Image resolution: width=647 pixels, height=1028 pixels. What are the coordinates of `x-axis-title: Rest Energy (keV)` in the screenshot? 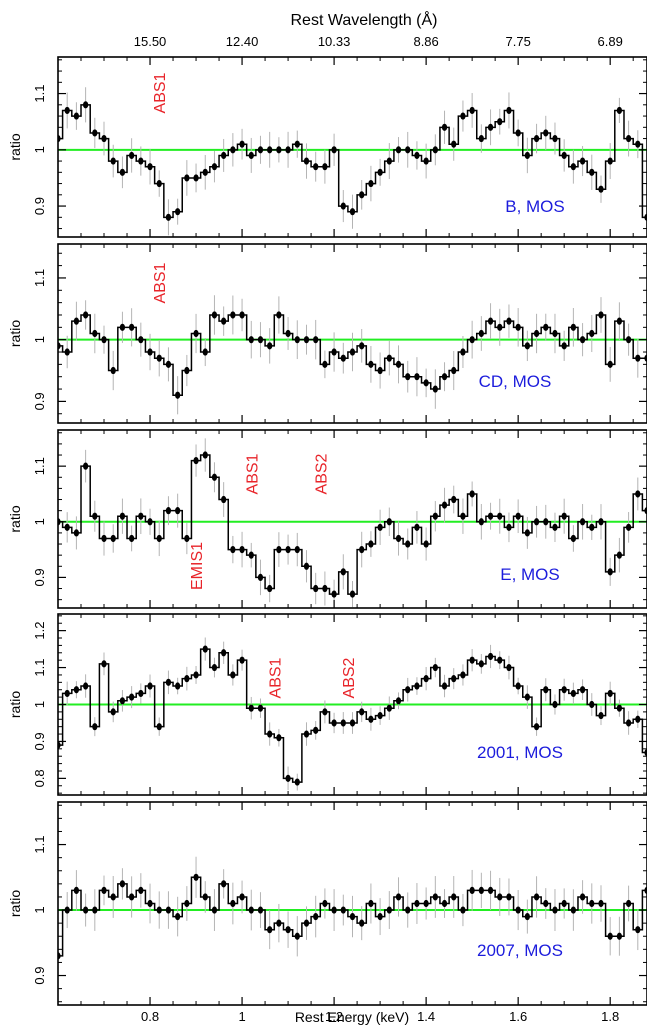 It's located at (352, 1017).